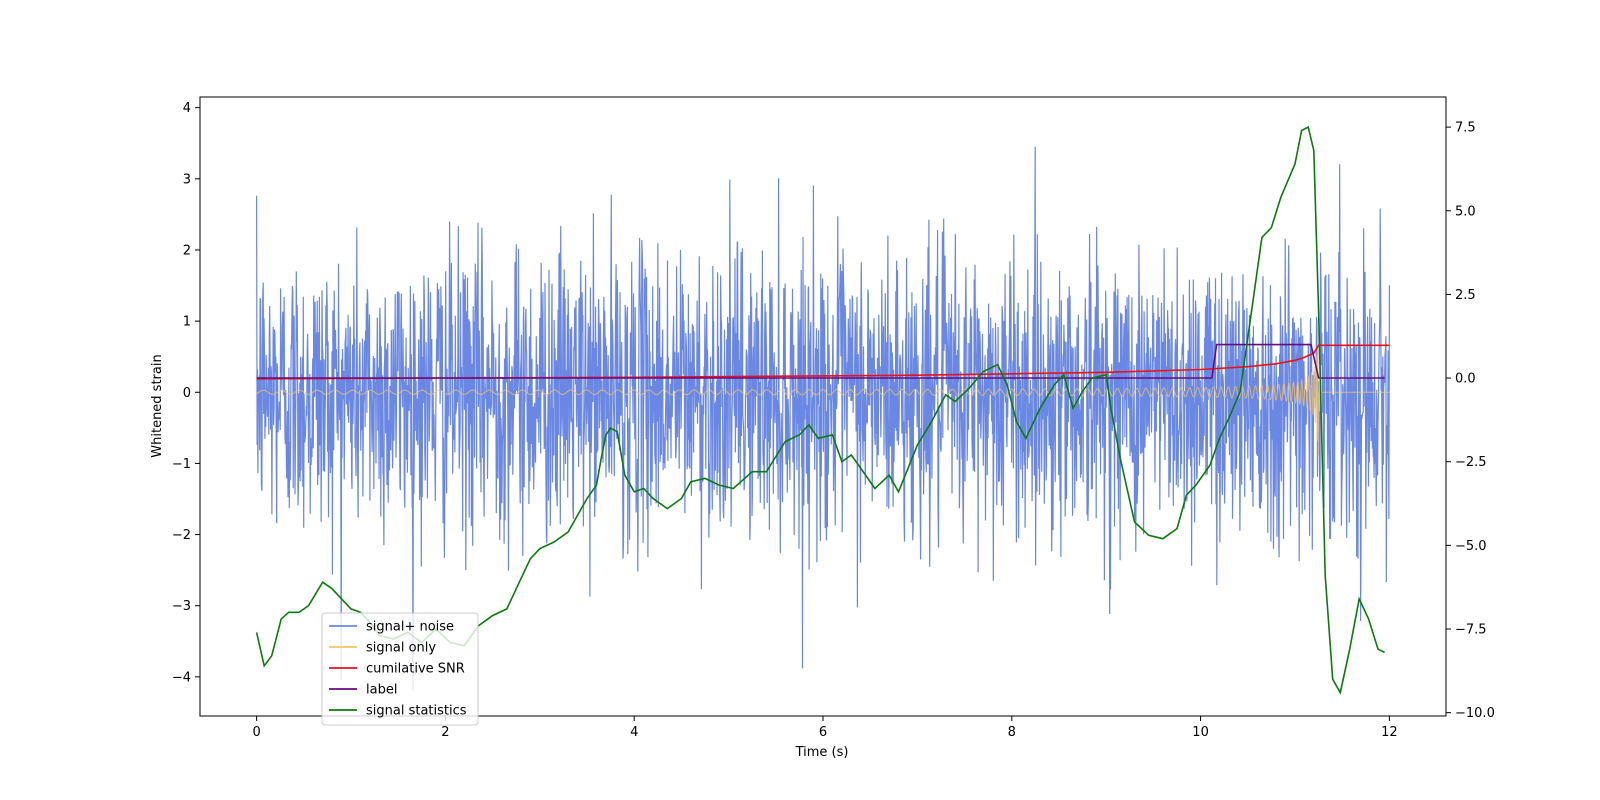 The image size is (1600, 800). I want to click on y-right-tick-label: 5.0, so click(1465, 211).